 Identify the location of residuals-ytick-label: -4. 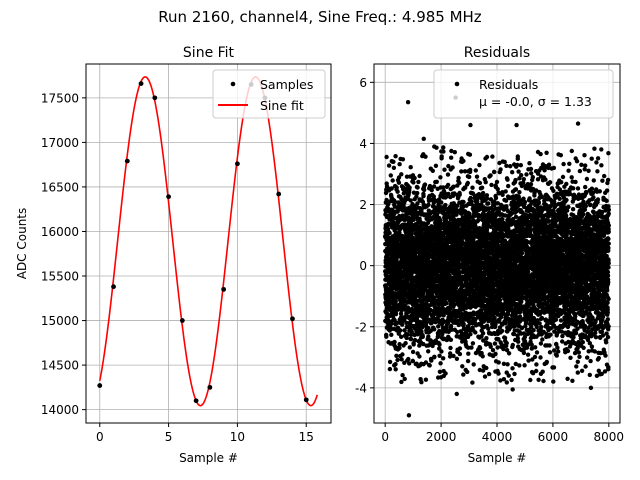
(361, 388).